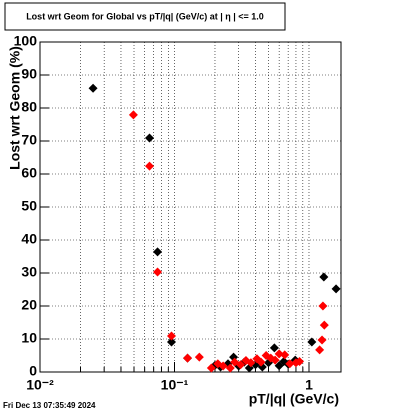 This screenshot has height=414, width=400. What do you see at coordinates (29, 239) in the screenshot?
I see `y-tick-label: 40` at bounding box center [29, 239].